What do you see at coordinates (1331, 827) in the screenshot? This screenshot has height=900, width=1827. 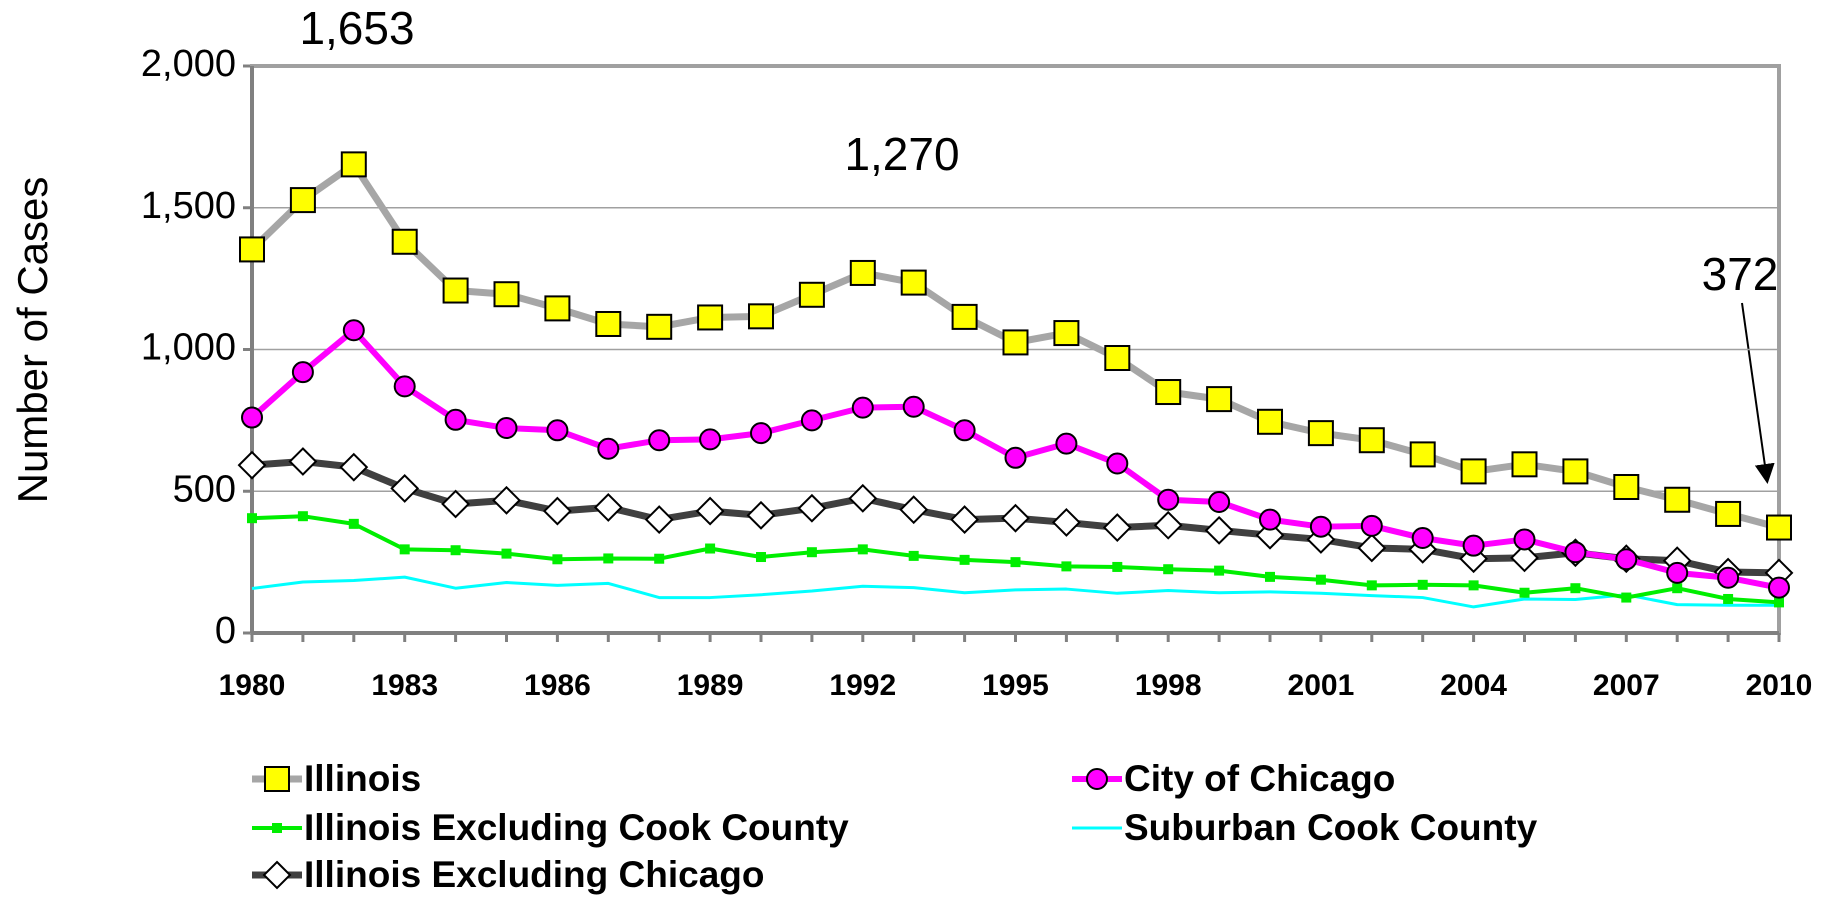 I see `legend-label: Suburban Cook County` at bounding box center [1331, 827].